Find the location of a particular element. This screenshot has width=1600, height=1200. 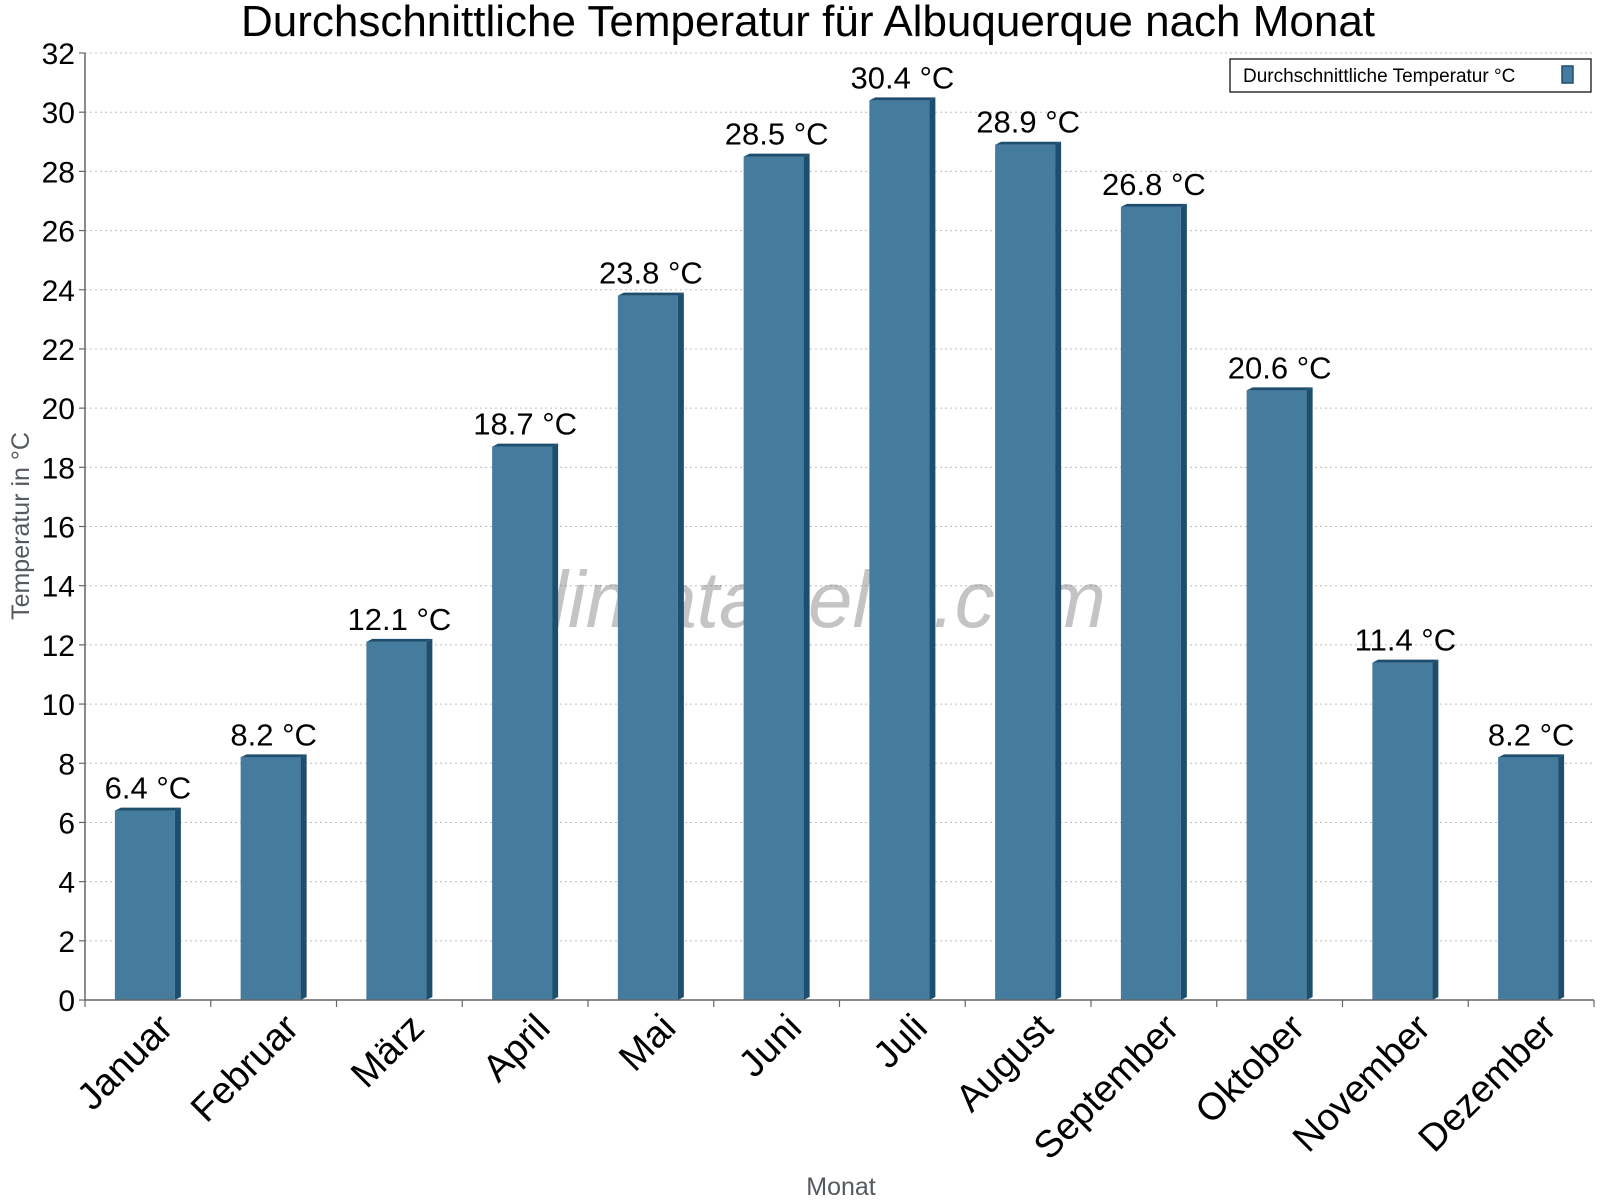

legend: Durchschnittliche Temperatur °C is located at coordinates (1410, 75).